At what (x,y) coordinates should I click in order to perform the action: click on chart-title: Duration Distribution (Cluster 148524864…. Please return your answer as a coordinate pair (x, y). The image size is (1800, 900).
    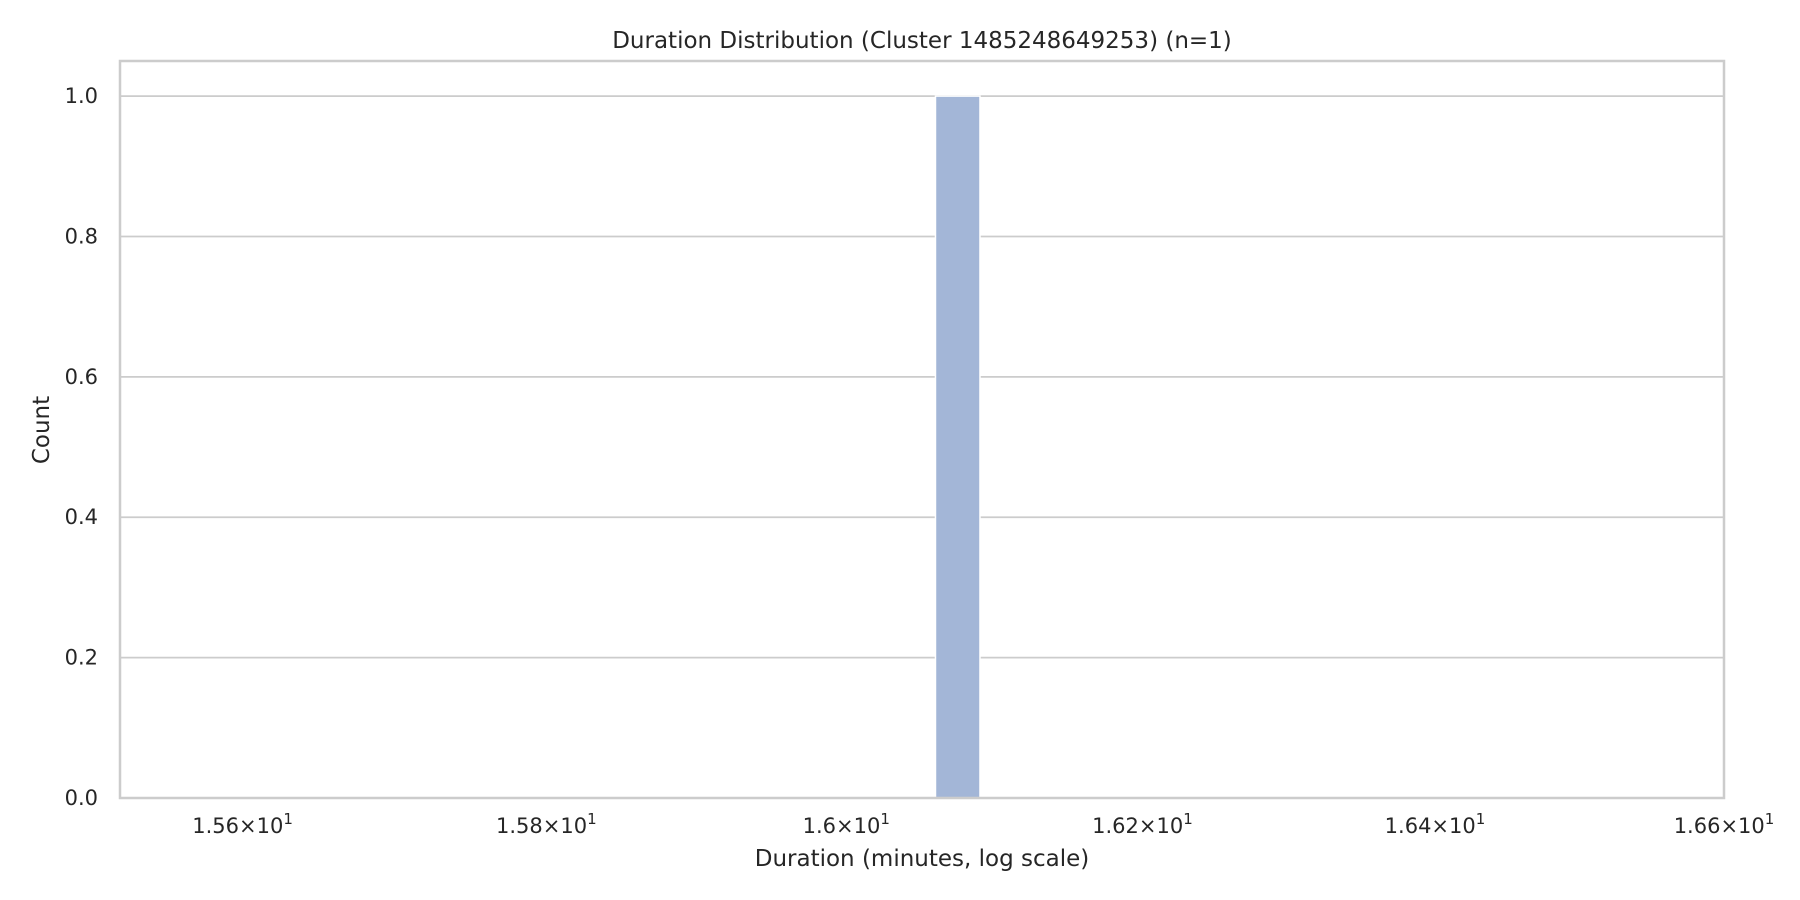
    Looking at the image, I should click on (922, 41).